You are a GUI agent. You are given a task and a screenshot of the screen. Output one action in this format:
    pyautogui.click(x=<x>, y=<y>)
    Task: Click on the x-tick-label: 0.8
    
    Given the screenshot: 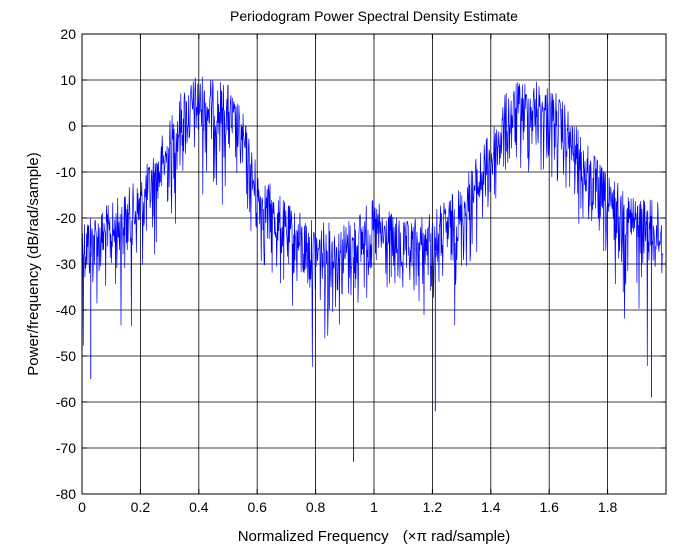 What is the action you would take?
    pyautogui.click(x=316, y=507)
    